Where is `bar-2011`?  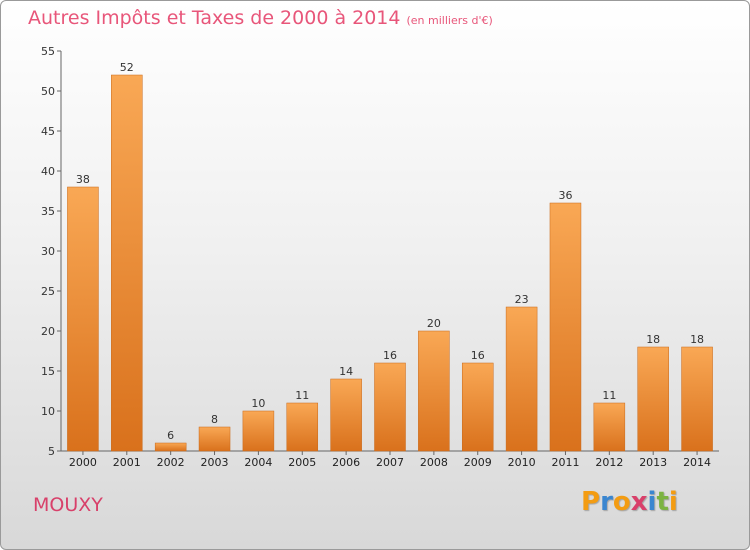 bar-2011 is located at coordinates (565, 327).